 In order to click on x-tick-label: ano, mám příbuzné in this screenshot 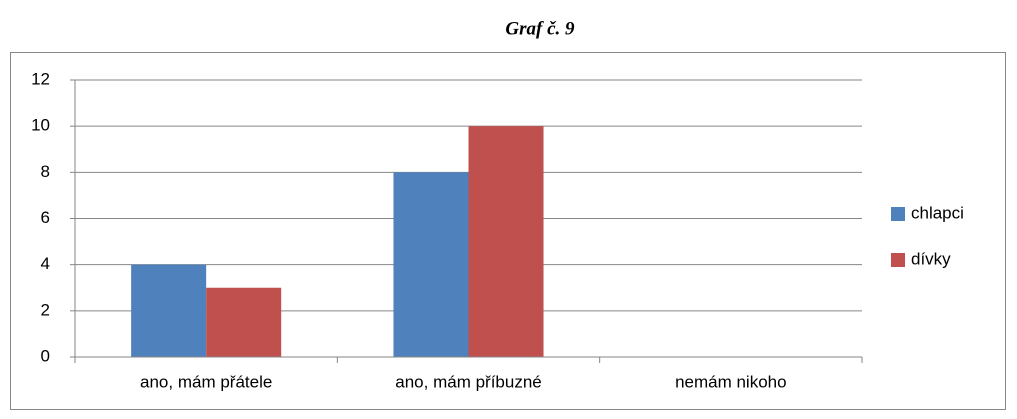, I will do `click(468, 381)`.